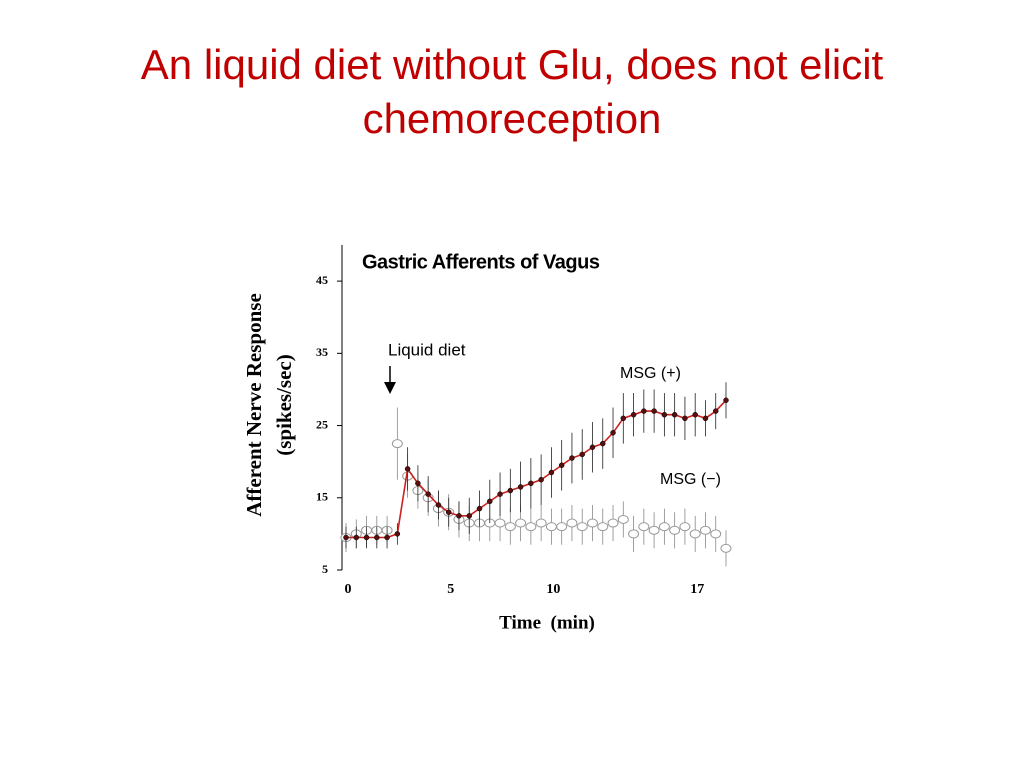 This screenshot has height=768, width=1024. I want to click on y-tick-label: 15, so click(322, 497).